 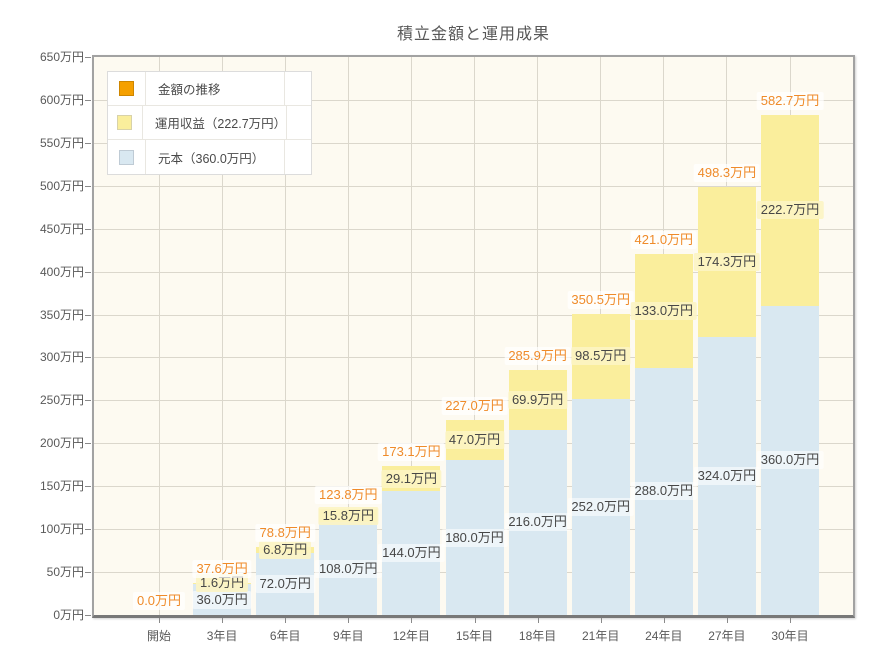 I want to click on profit-value-label: 174.3万円, so click(x=727, y=262).